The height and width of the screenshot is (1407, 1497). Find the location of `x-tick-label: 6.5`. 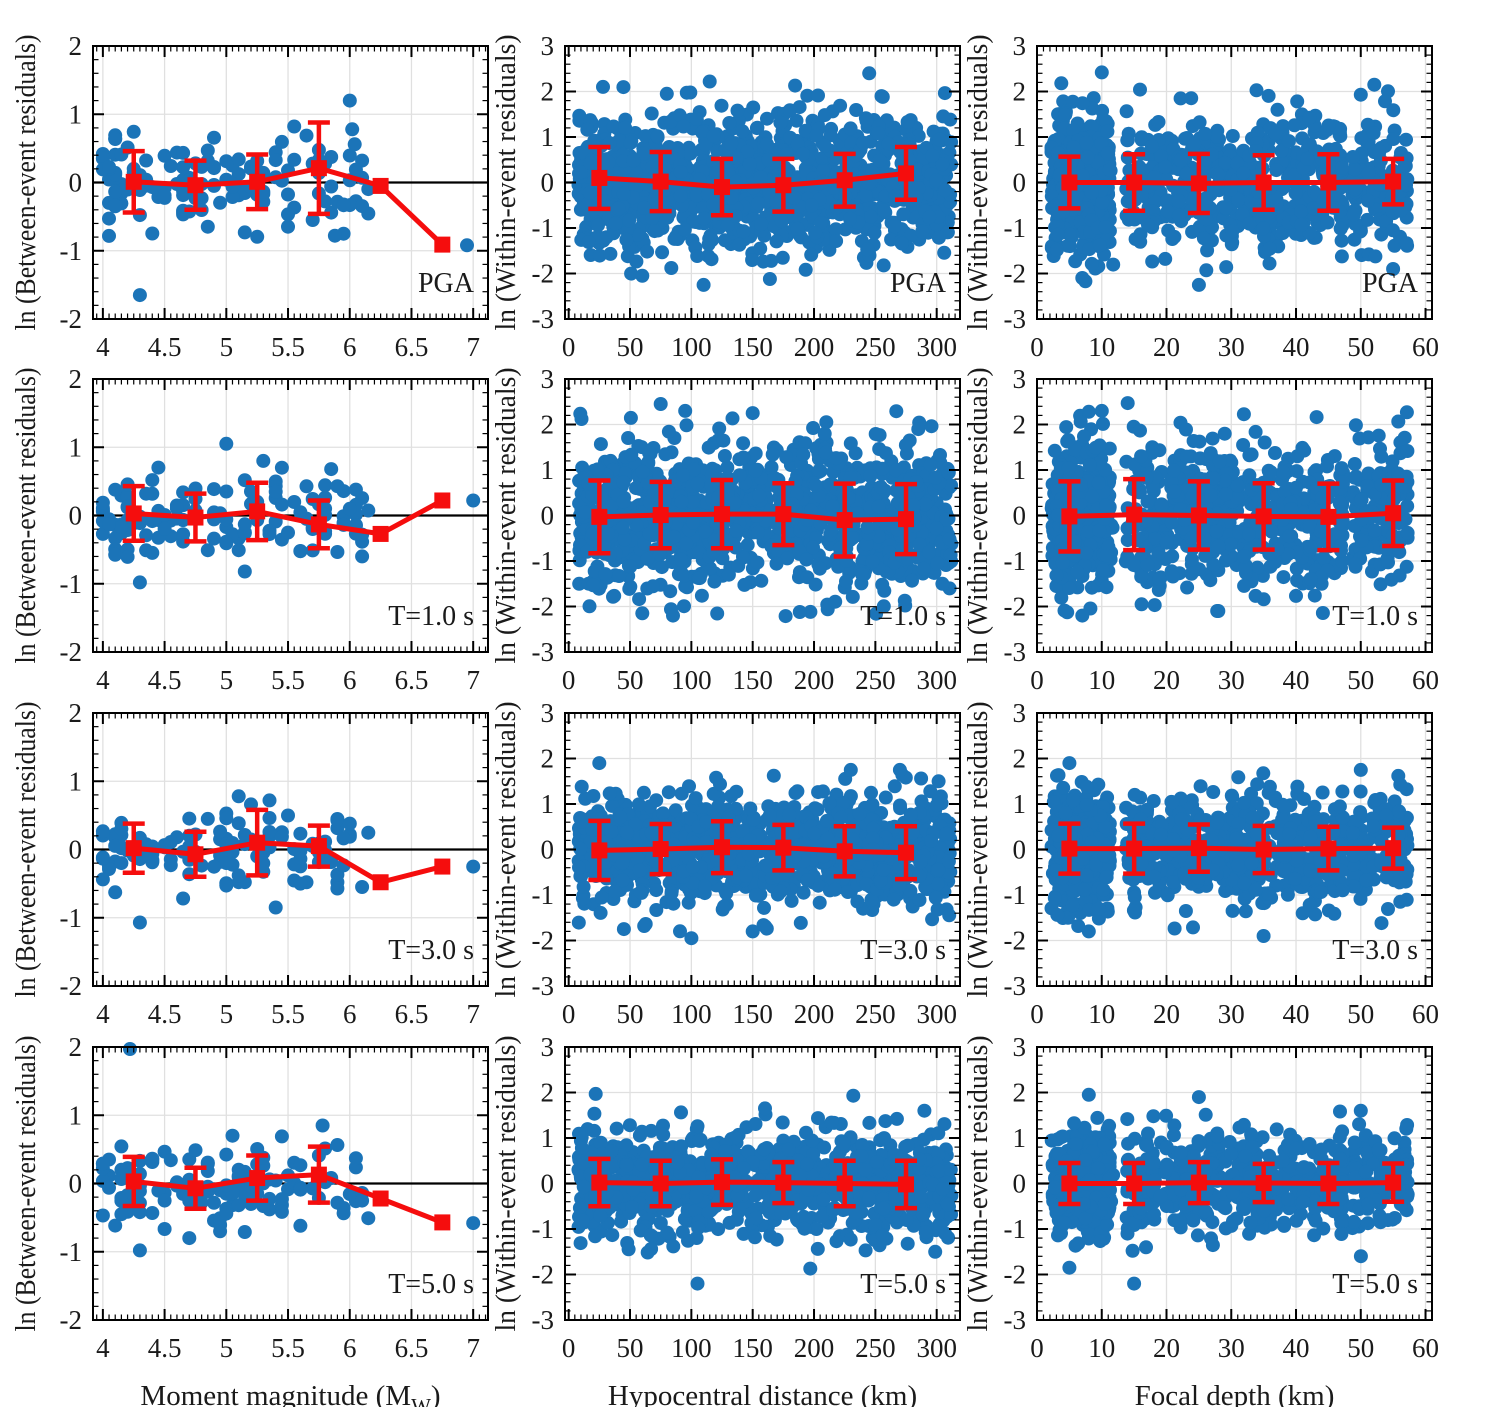

x-tick-label: 6.5 is located at coordinates (412, 680).